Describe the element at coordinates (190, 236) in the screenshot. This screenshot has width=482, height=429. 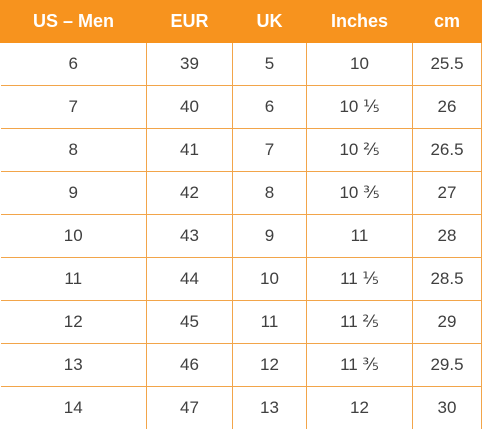
I see `cell-eur: 43` at that location.